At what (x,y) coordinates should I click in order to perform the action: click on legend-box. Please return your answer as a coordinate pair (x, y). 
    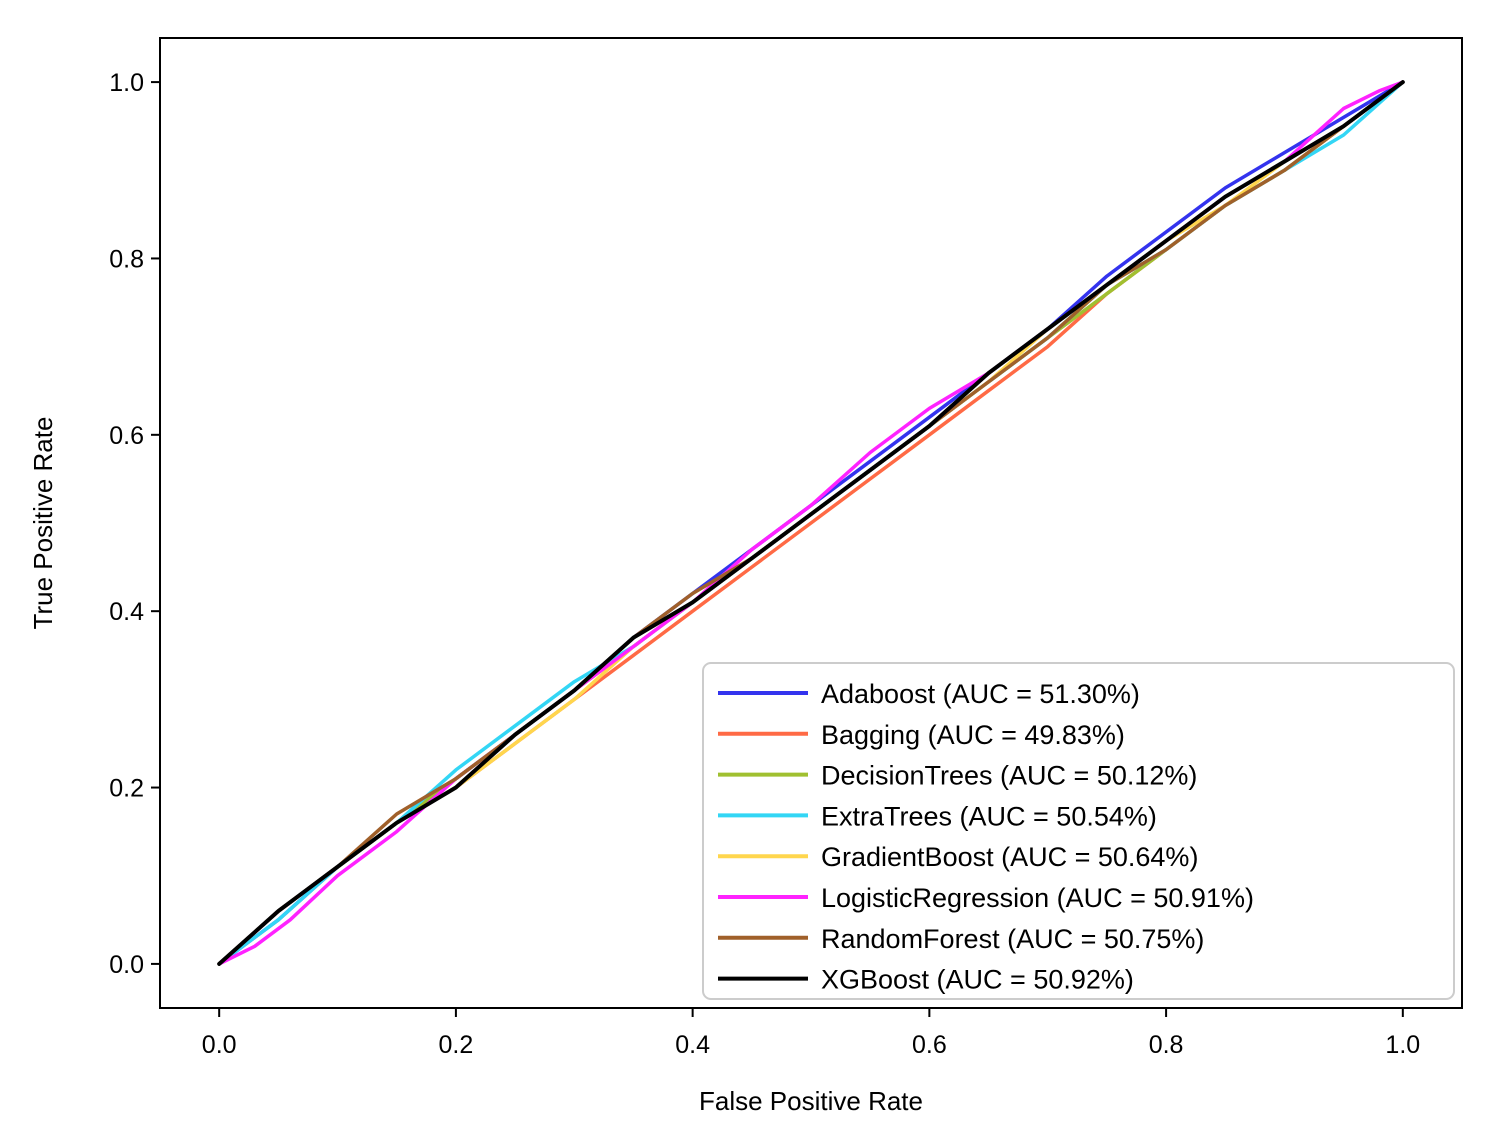
    Looking at the image, I should click on (1078, 831).